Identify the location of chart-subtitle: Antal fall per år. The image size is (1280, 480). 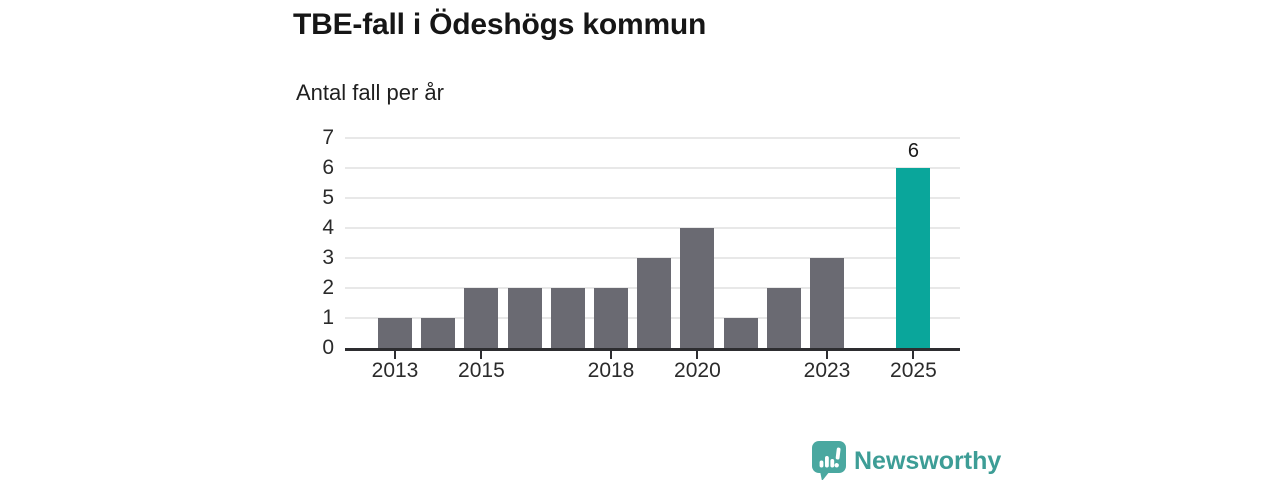
(370, 92).